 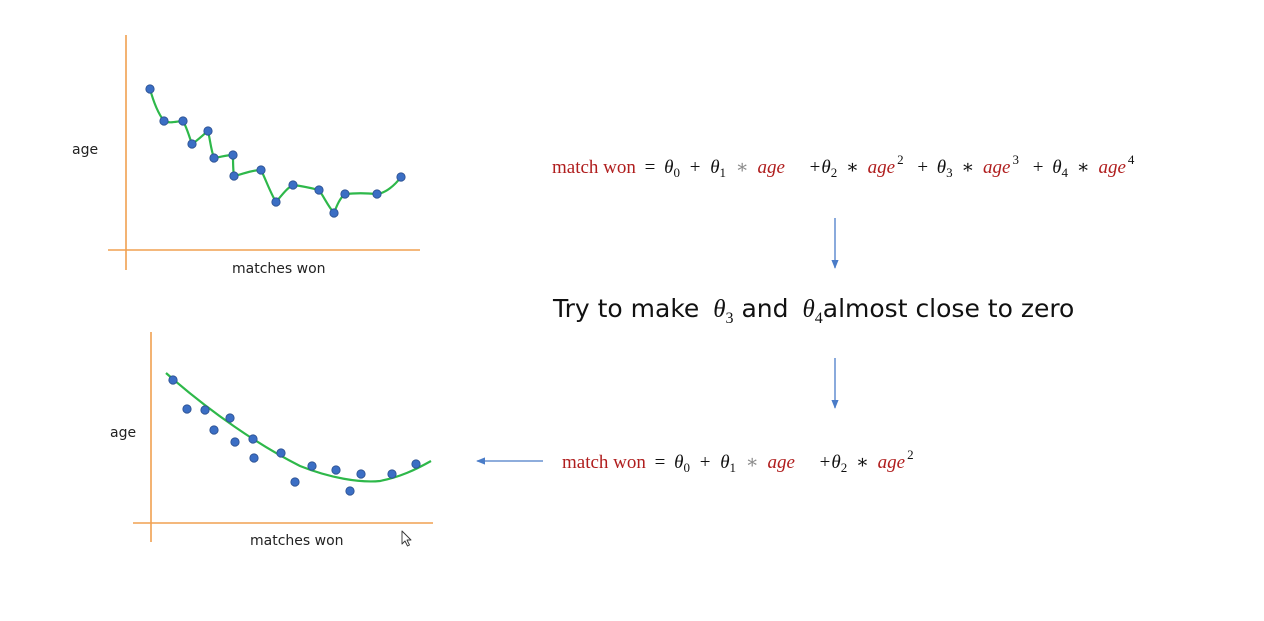 What do you see at coordinates (279, 269) in the screenshot?
I see `top-plot-xlabel: matches won` at bounding box center [279, 269].